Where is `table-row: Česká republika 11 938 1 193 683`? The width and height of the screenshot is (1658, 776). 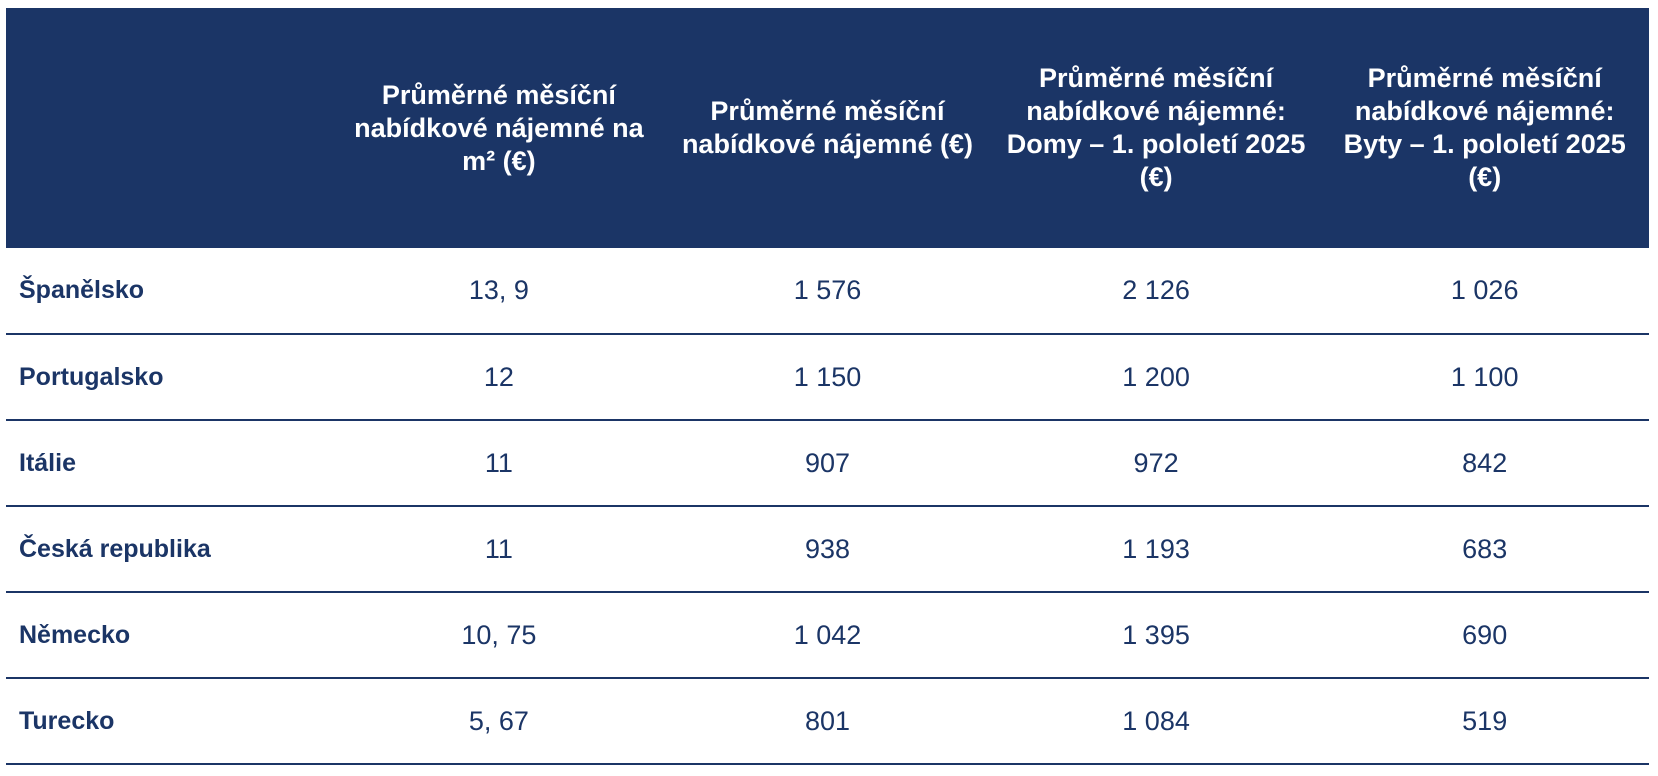 table-row: Česká republika 11 938 1 193 683 is located at coordinates (827, 549).